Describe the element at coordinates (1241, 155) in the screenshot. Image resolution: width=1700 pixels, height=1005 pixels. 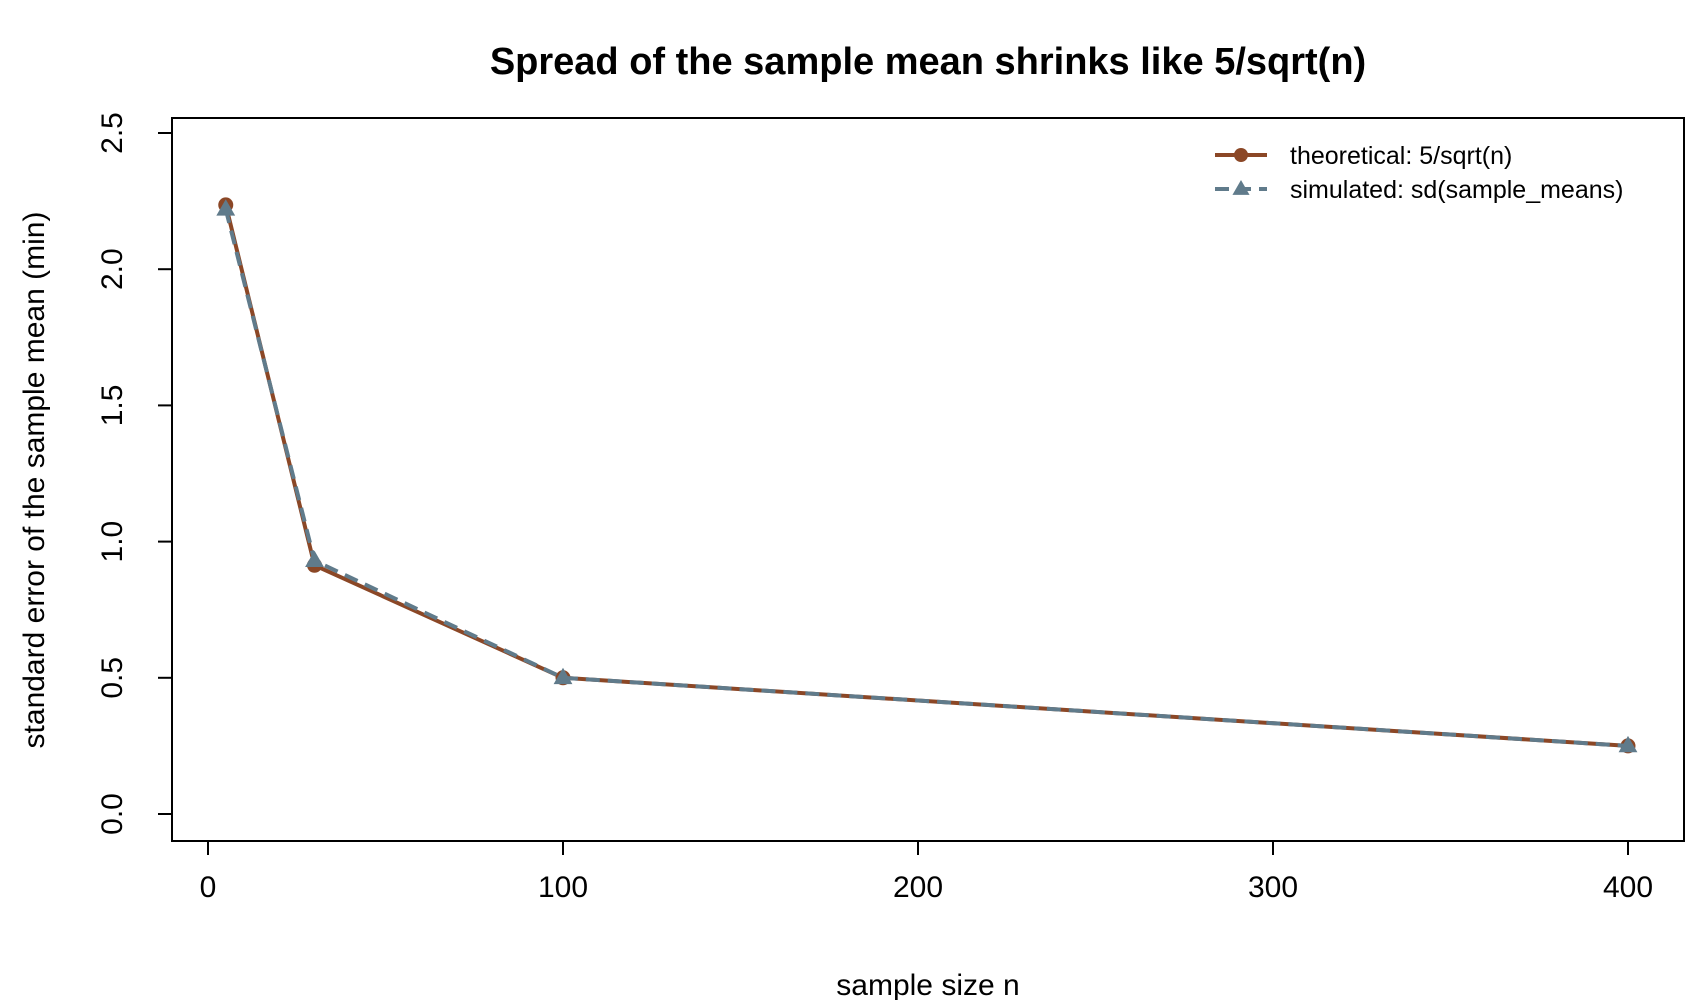
I see `legend-marker-circle` at that location.